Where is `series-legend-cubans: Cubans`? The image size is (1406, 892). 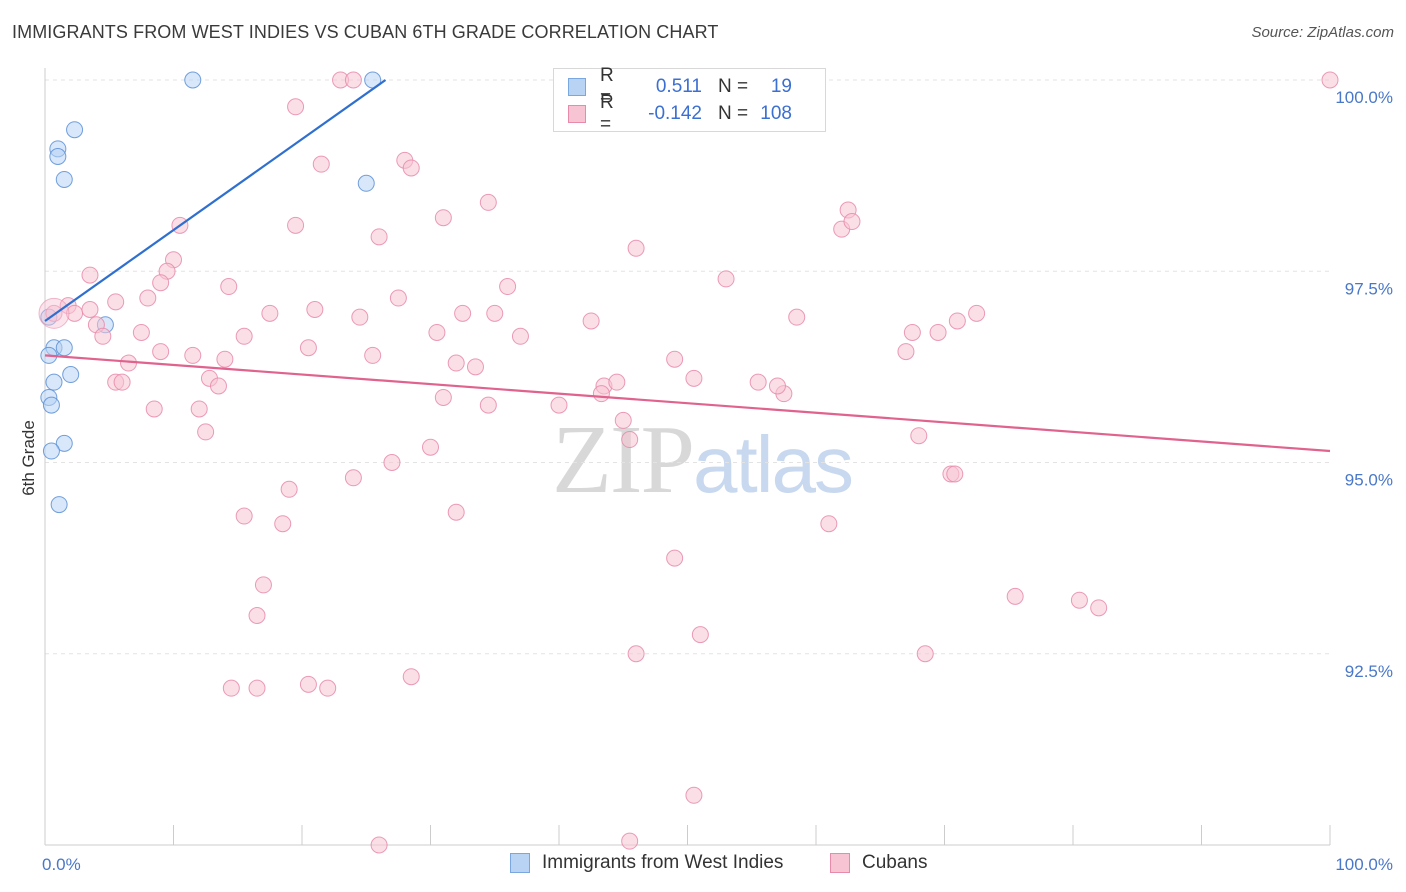
series-legend-cubans: Cubans is located at coordinates (879, 863).